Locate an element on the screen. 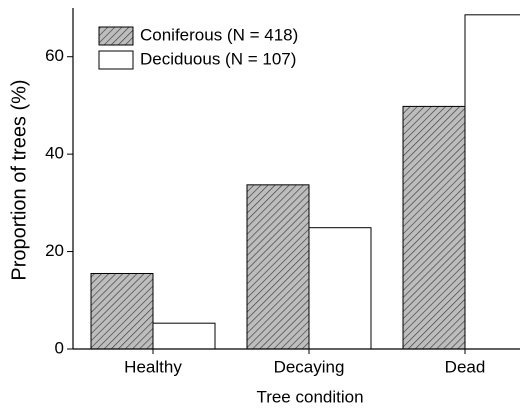  y-axis-label: Proportion of trees (%) is located at coordinates (19, 179).